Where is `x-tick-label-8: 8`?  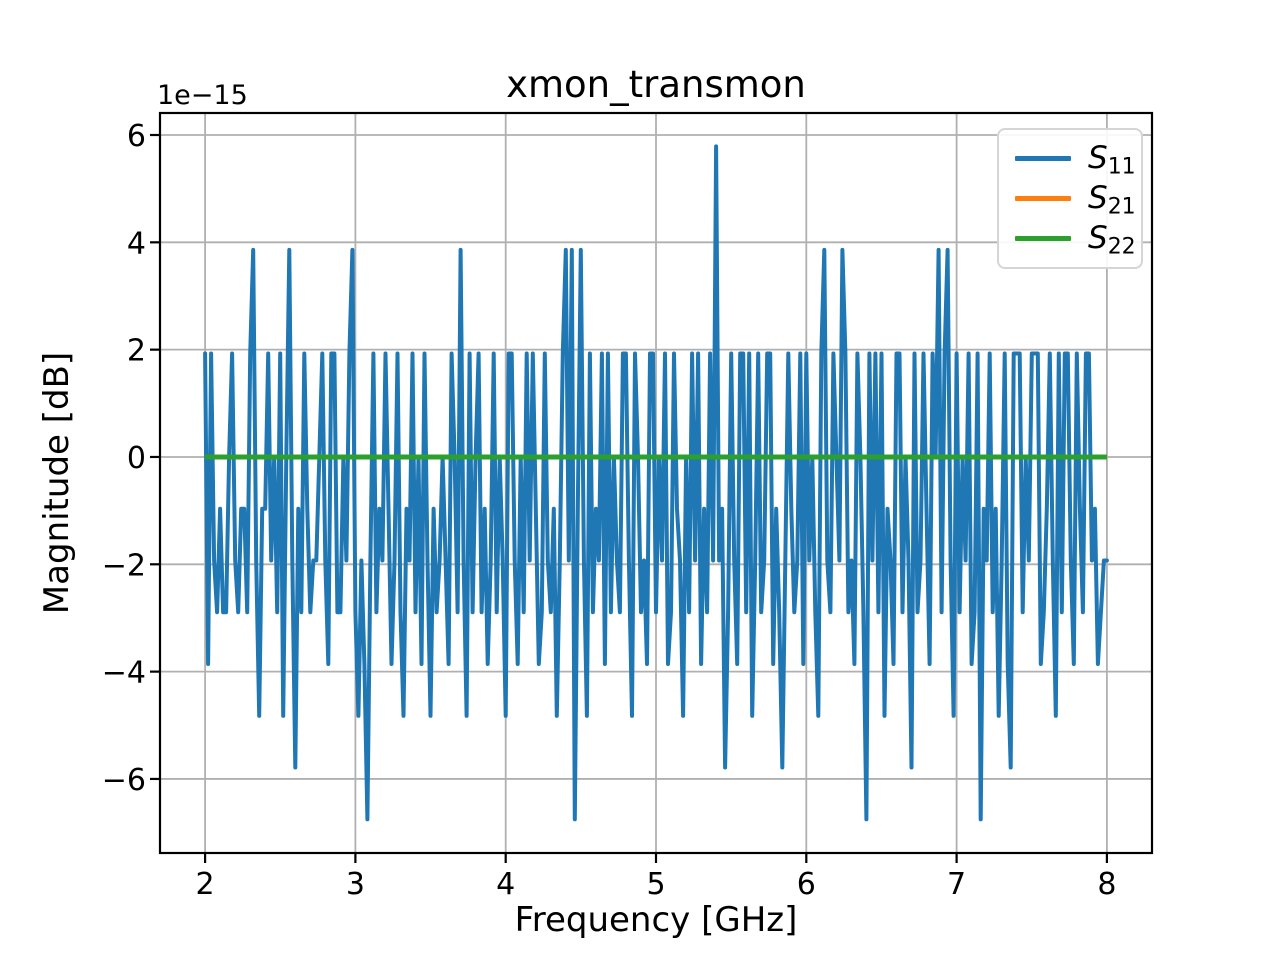
x-tick-label-8: 8 is located at coordinates (1106, 884).